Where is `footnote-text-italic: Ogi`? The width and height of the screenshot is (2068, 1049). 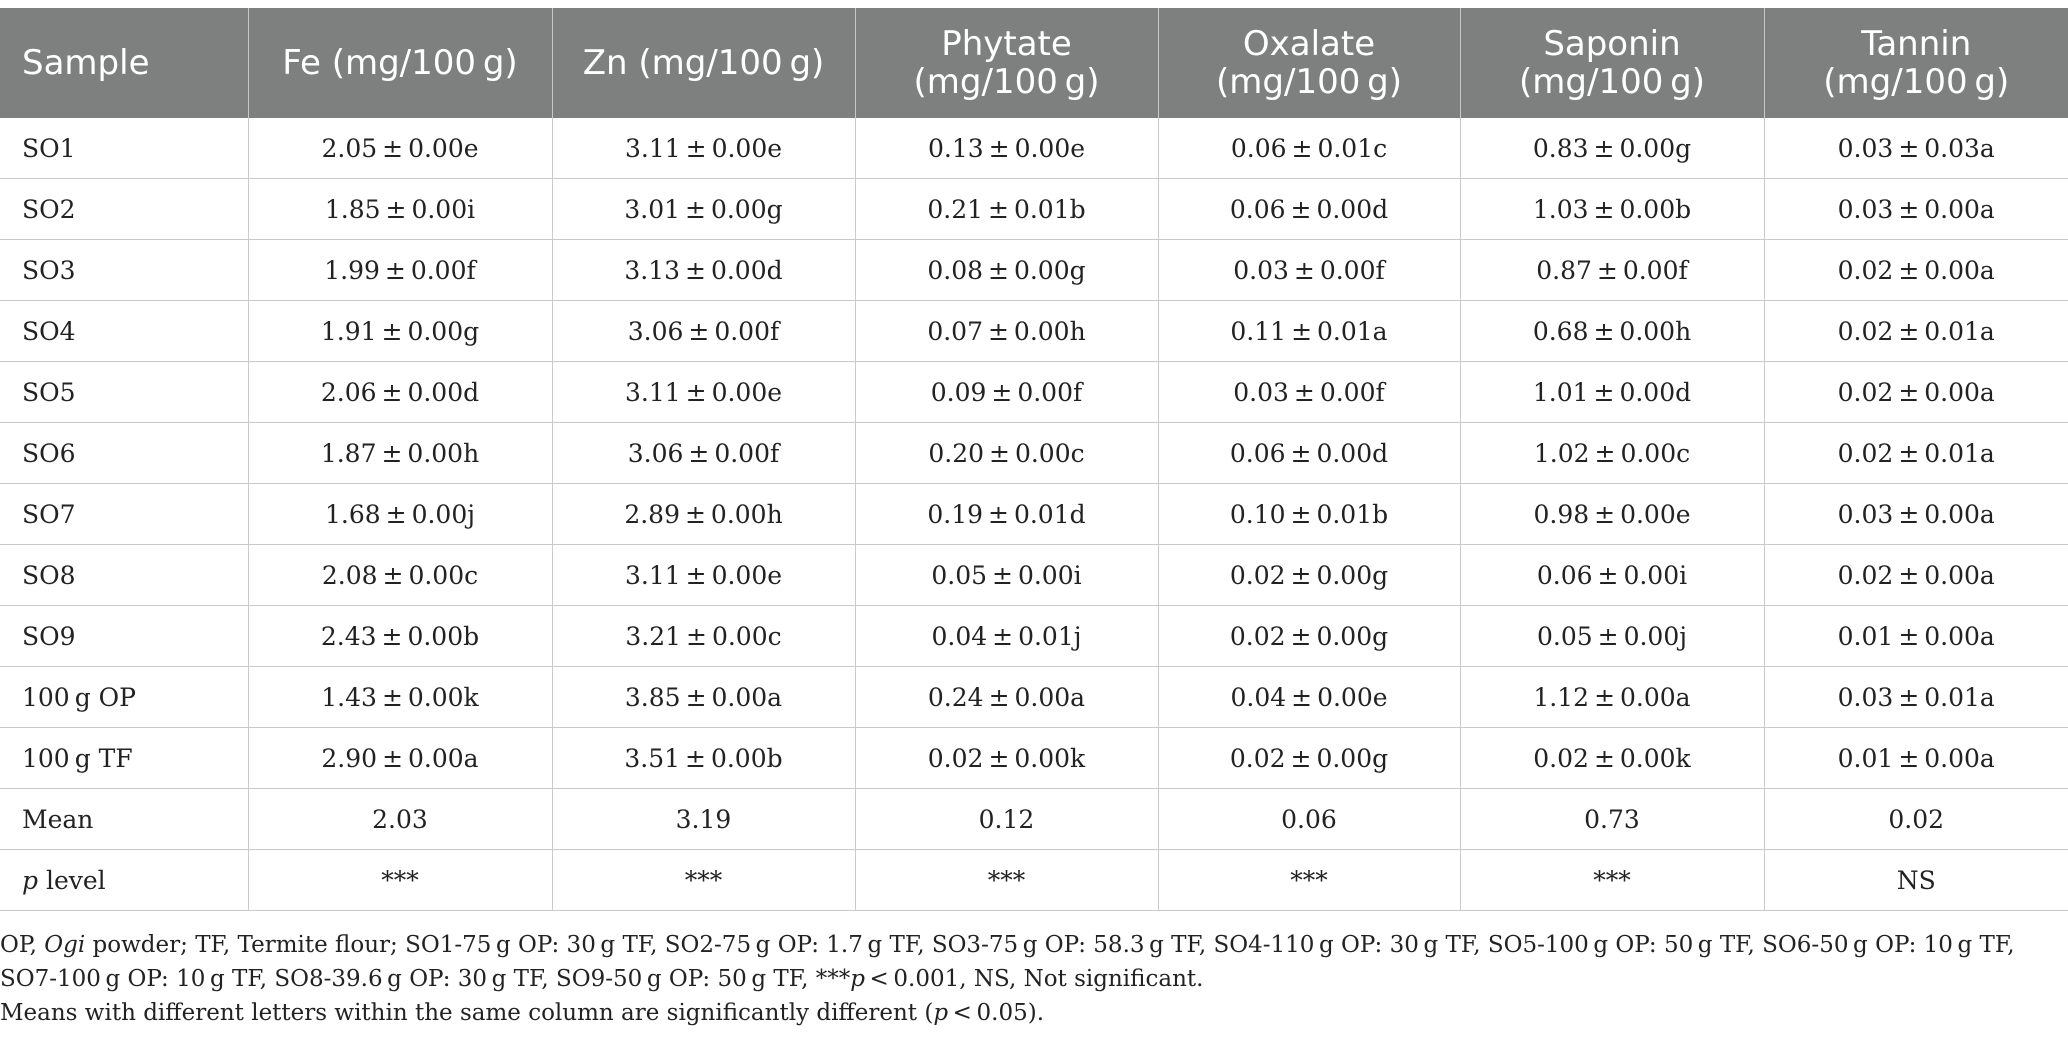
footnote-text-italic: Ogi is located at coordinates (65, 945).